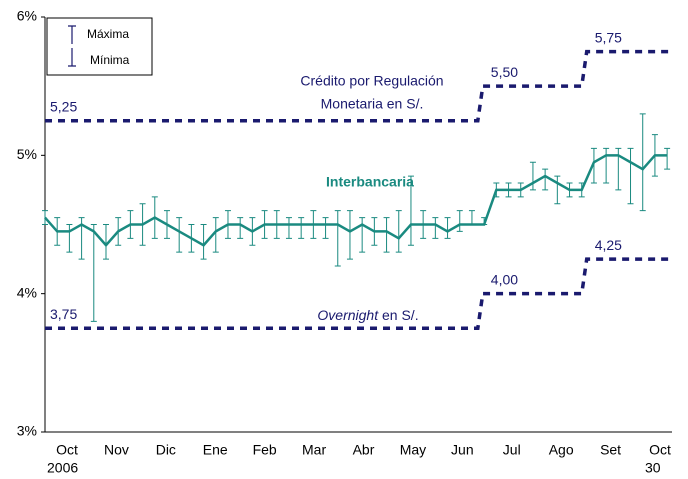 This screenshot has width=688, height=479. What do you see at coordinates (215, 450) in the screenshot?
I see `x-tick-label: Ene` at bounding box center [215, 450].